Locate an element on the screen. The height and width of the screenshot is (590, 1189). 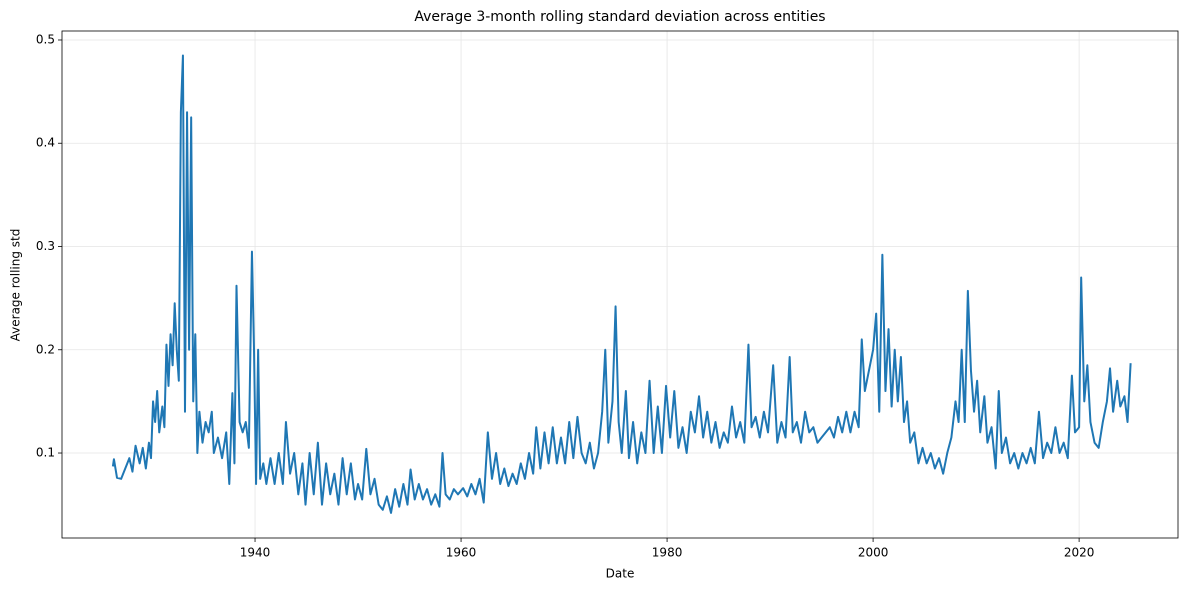
x-tick-label: 1960 is located at coordinates (461, 553).